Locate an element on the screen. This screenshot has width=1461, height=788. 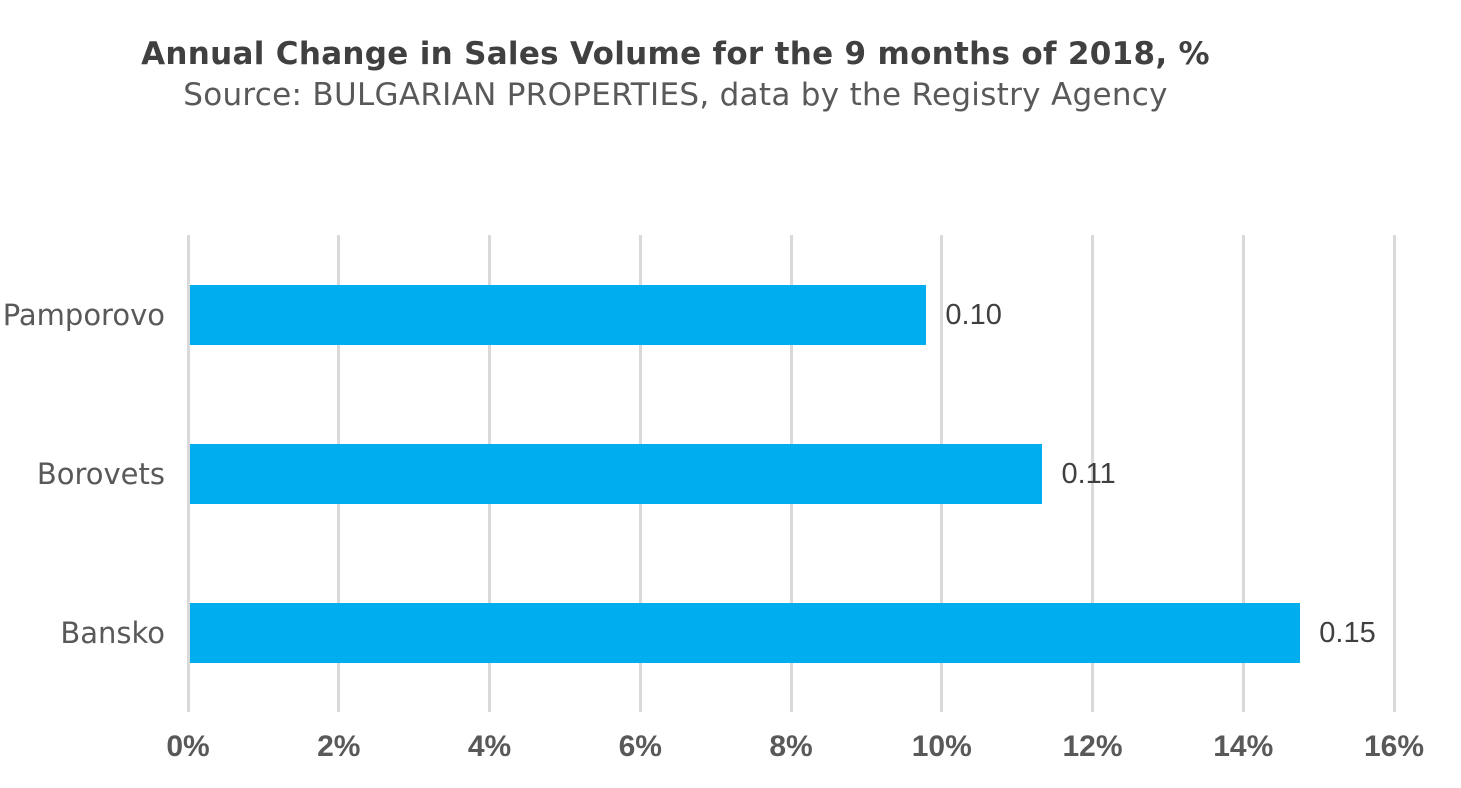
x-tick-label: 8% is located at coordinates (791, 746).